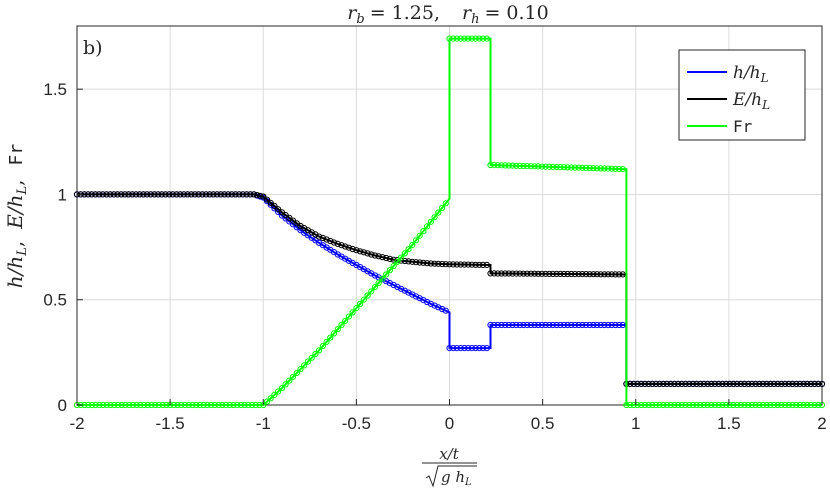  I want to click on x-tick-label: -1, so click(263, 423).